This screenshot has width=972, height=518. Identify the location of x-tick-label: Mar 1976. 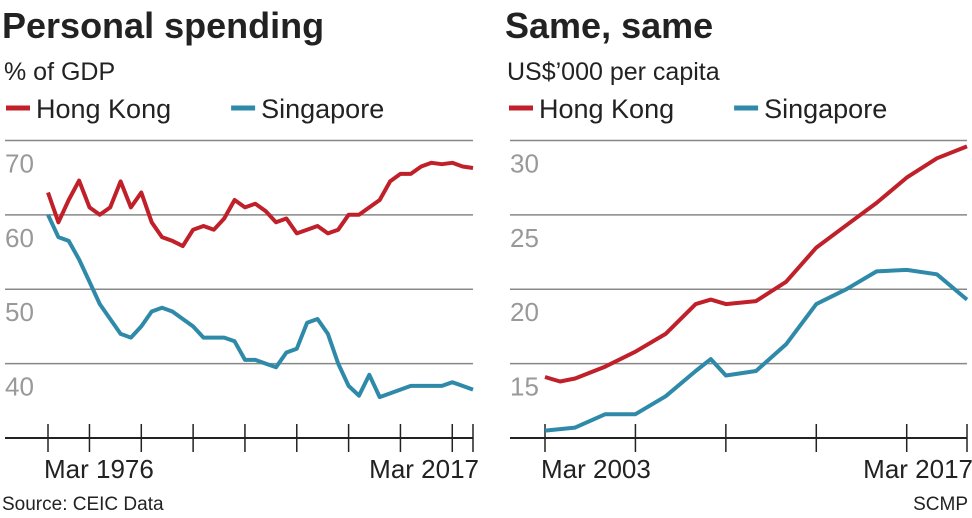
(99, 469).